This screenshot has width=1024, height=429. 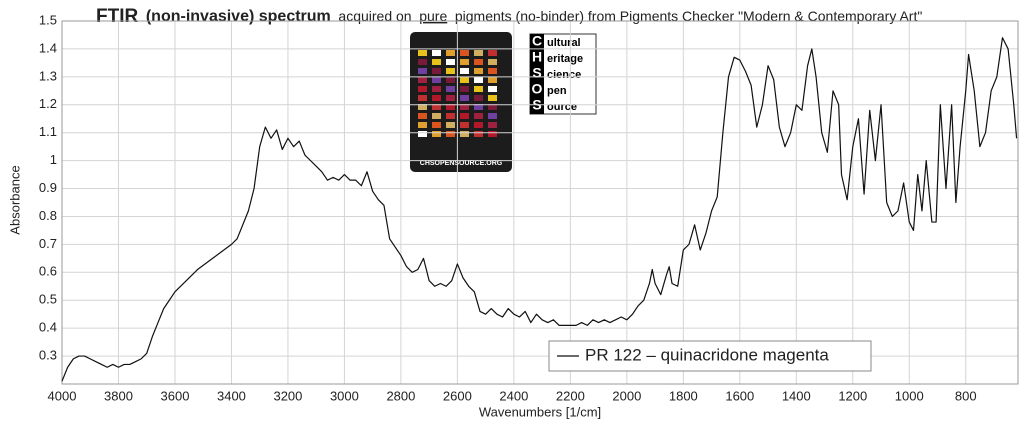 I want to click on x-tick-label: 2000, so click(x=626, y=395).